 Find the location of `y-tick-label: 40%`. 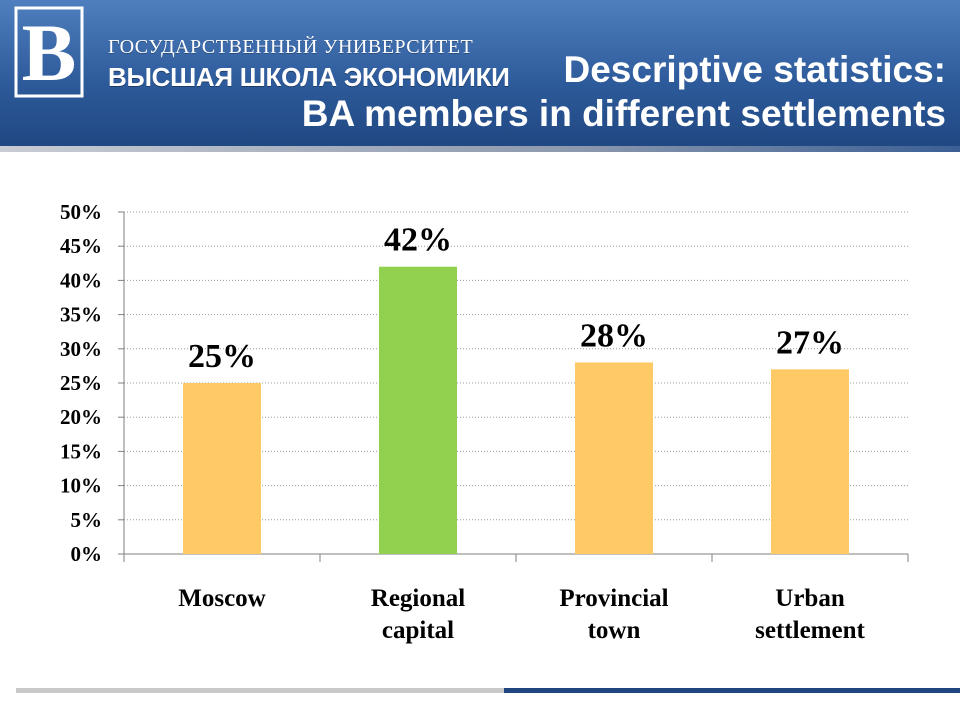

y-tick-label: 40% is located at coordinates (81, 280).